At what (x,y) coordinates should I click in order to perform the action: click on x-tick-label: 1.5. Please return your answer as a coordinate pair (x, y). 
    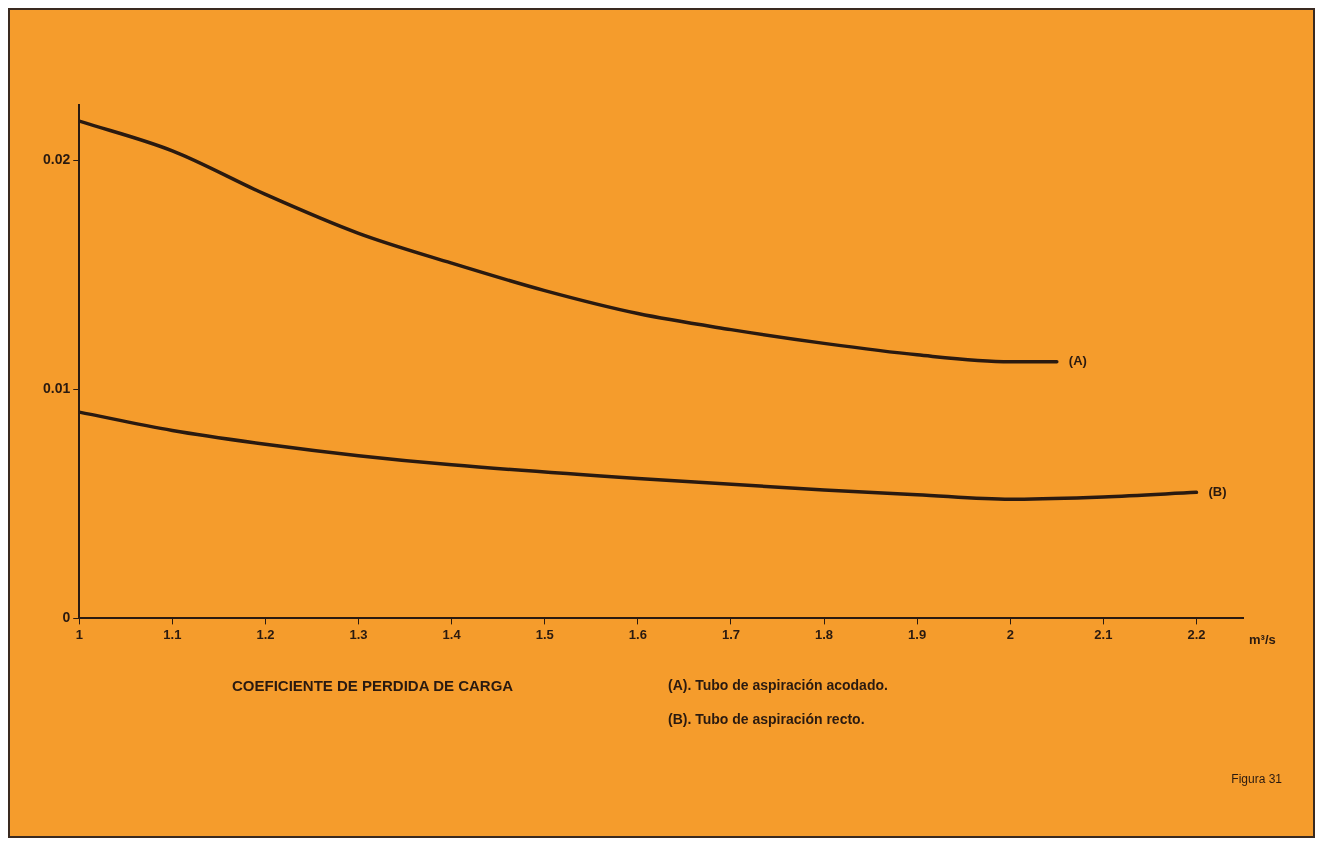
    Looking at the image, I should click on (544, 634).